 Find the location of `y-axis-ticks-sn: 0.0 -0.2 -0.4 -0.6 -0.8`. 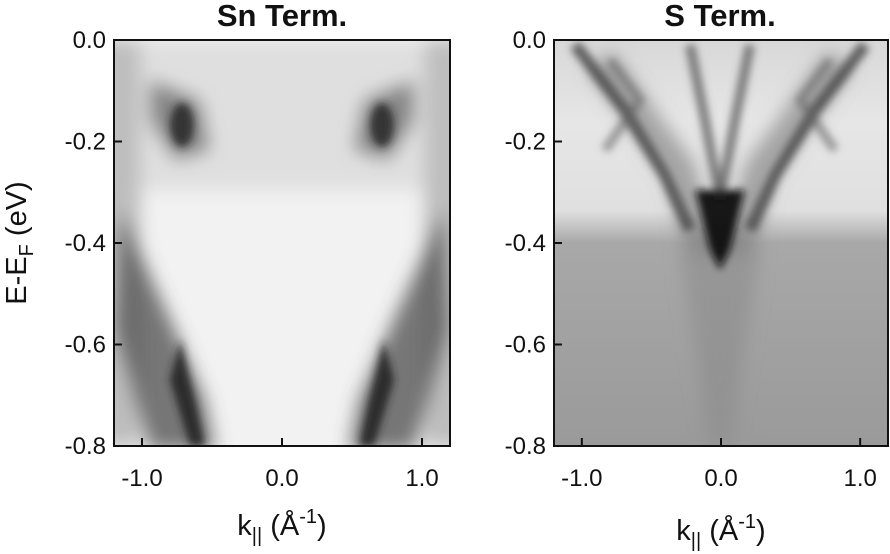

y-axis-ticks-sn: 0.0 -0.2 -0.4 -0.6 -0.8 is located at coordinates (93, 243).